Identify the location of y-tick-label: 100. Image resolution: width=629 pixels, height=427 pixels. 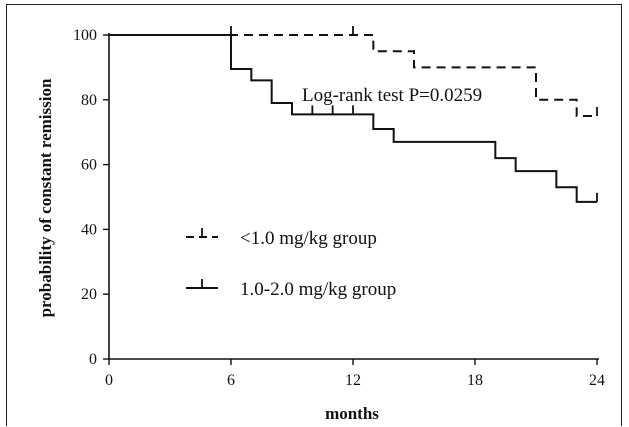
(85, 35).